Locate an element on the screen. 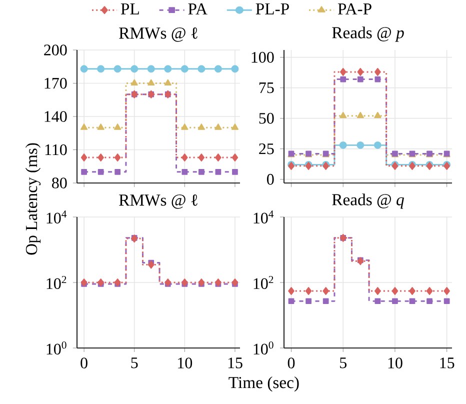  legend-label: PL-P is located at coordinates (272, 8).